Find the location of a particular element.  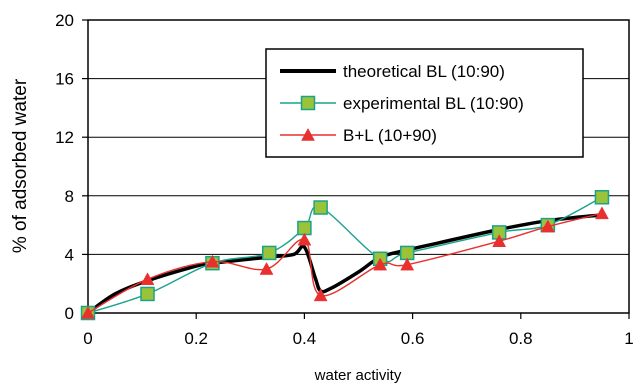

legend-label: B+L (10+90) is located at coordinates (390, 135).